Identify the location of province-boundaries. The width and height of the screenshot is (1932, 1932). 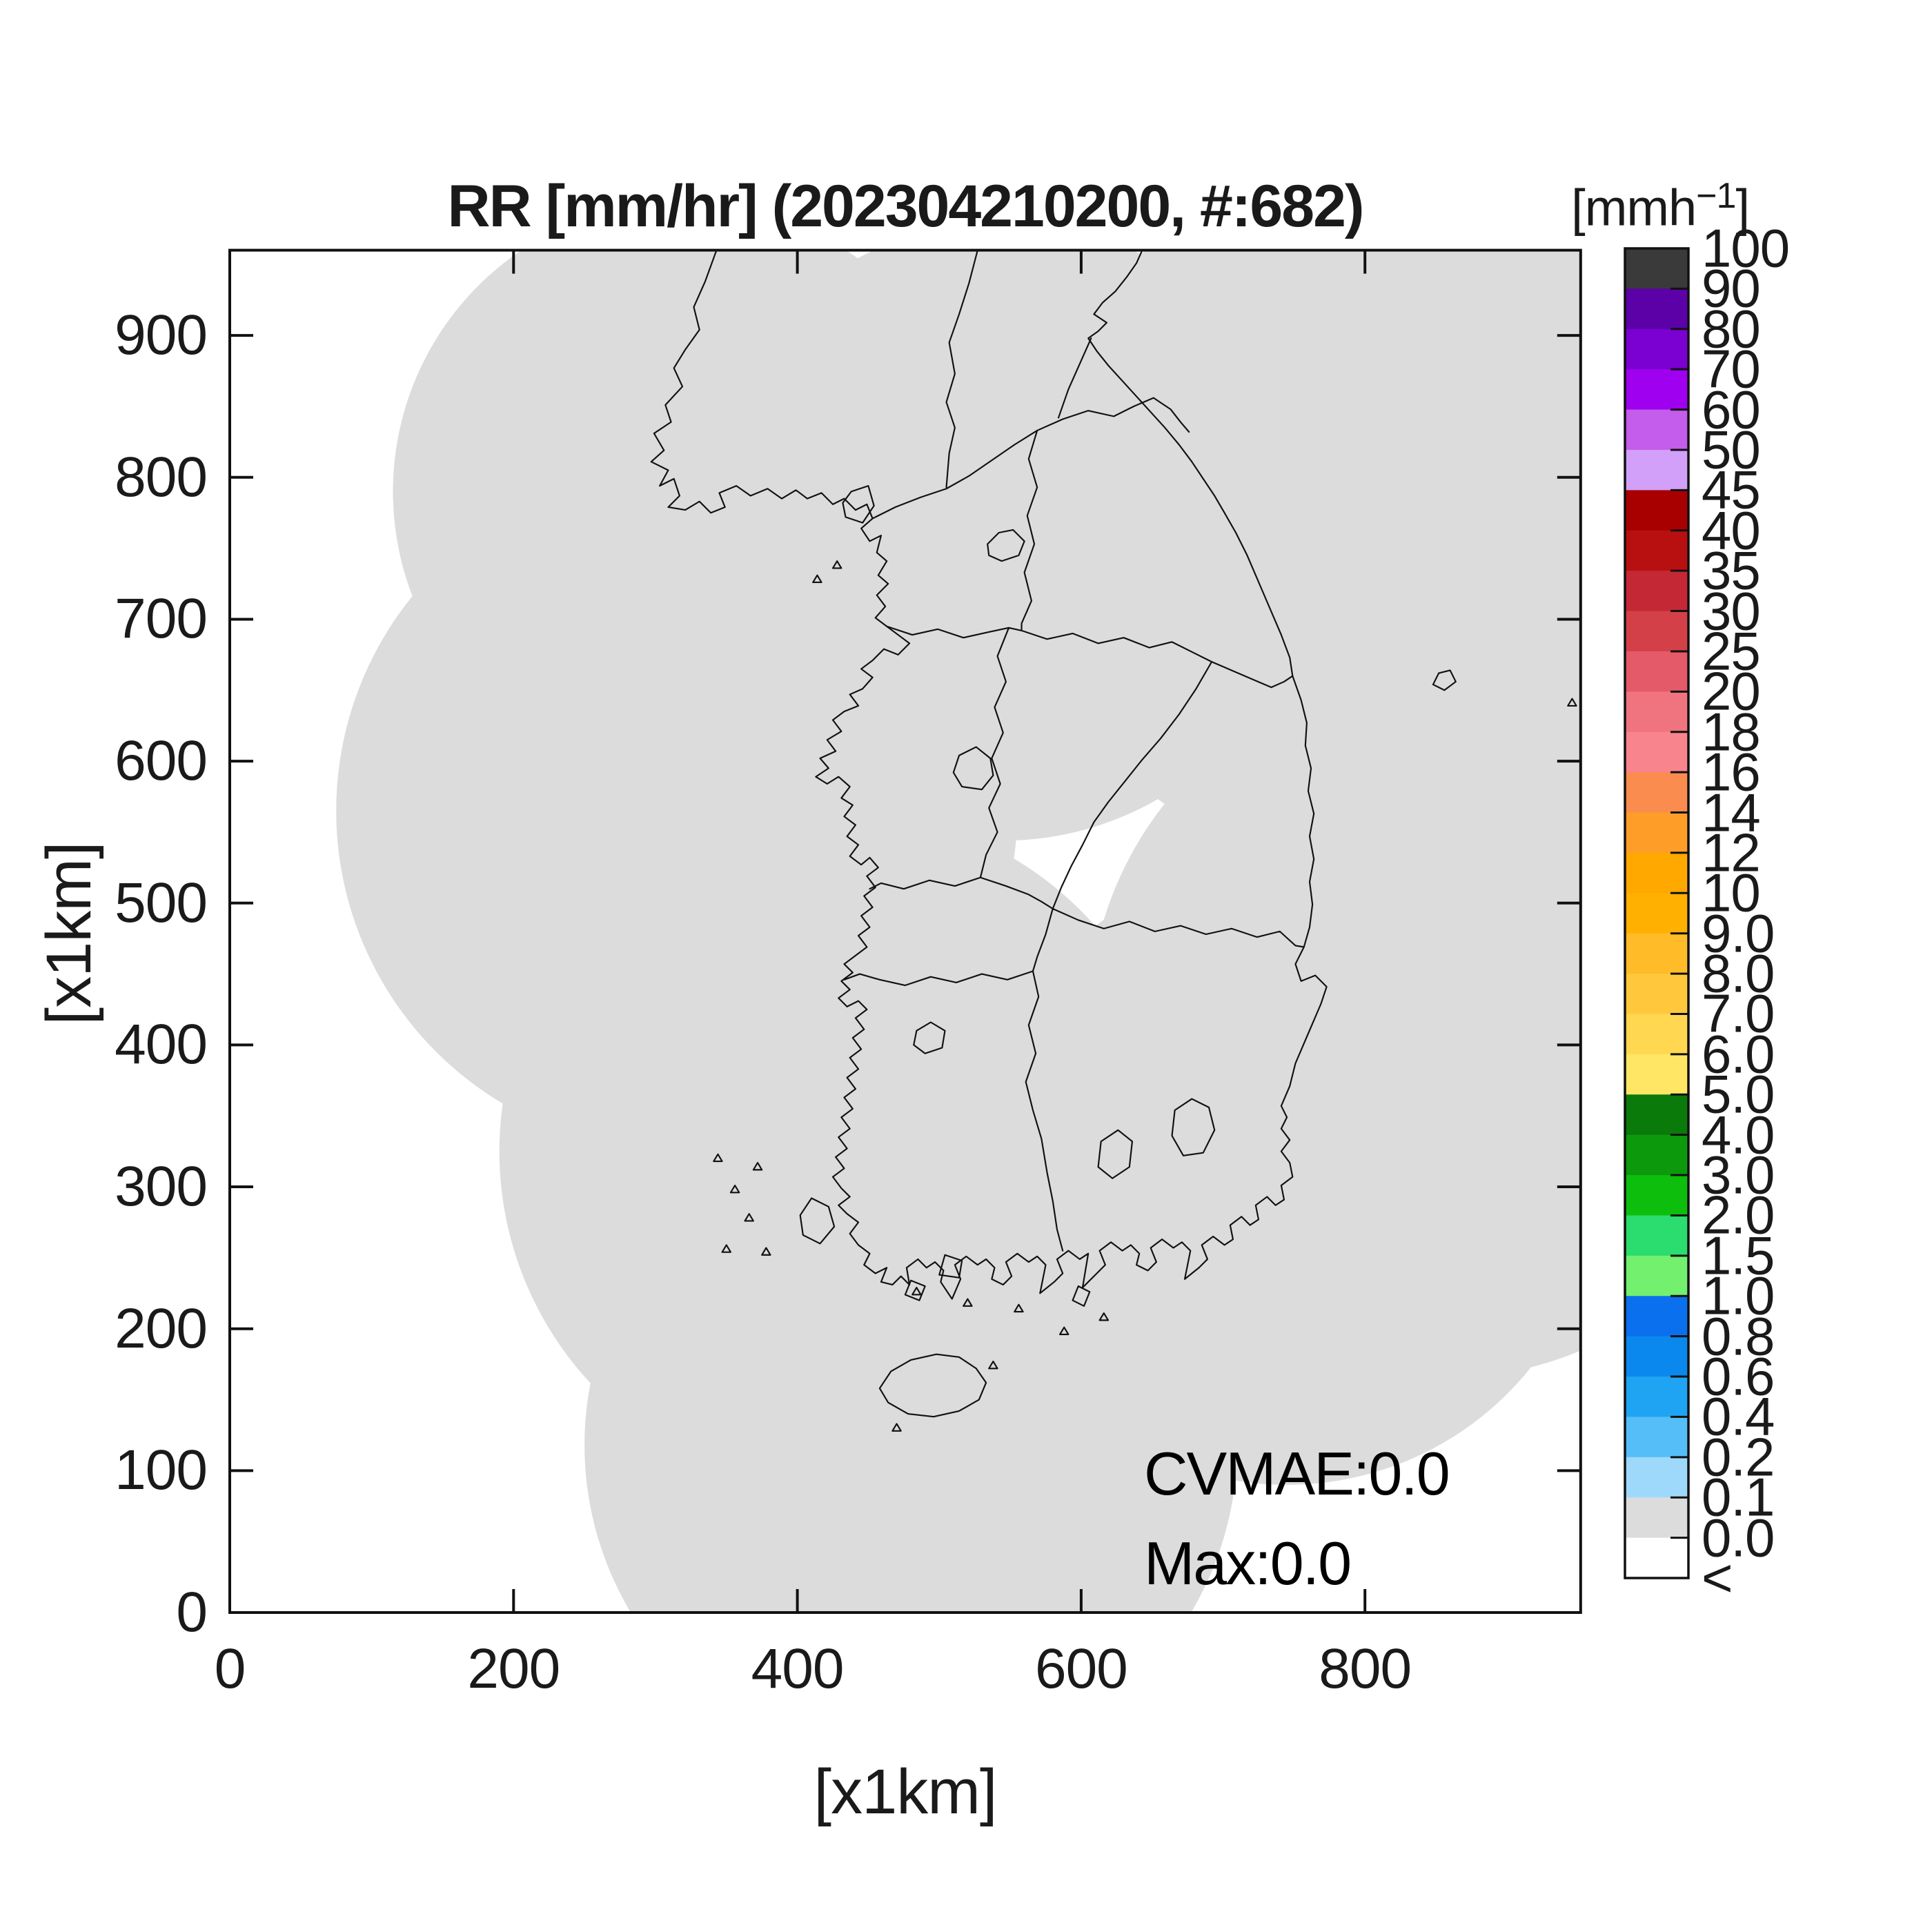
(1074, 751).